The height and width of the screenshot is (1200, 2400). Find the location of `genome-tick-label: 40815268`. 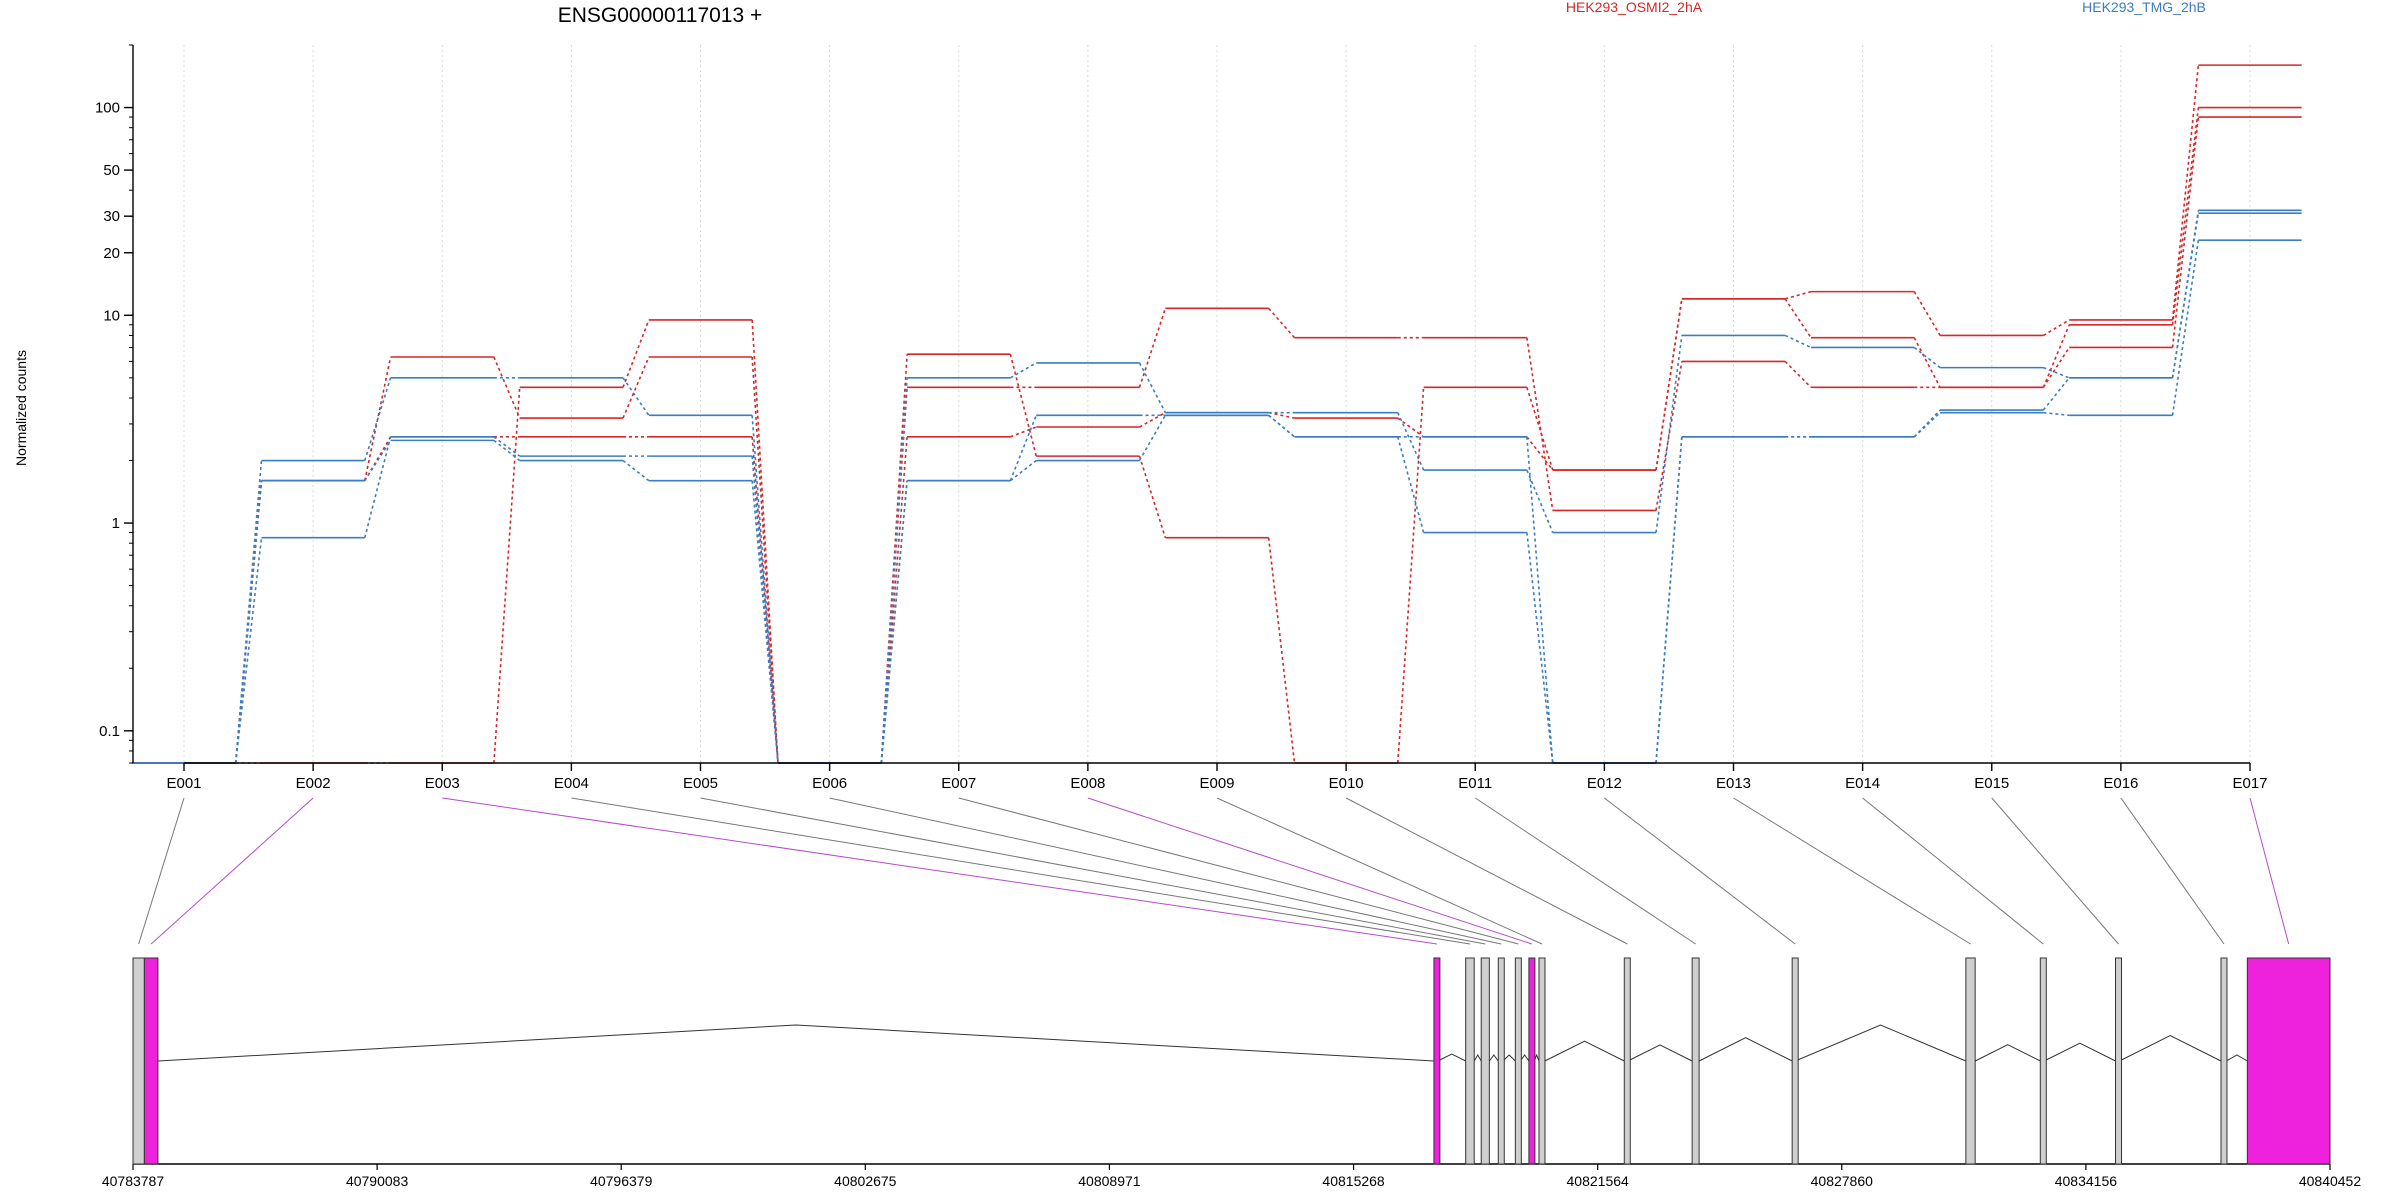

genome-tick-label: 40815268 is located at coordinates (1353, 1181).